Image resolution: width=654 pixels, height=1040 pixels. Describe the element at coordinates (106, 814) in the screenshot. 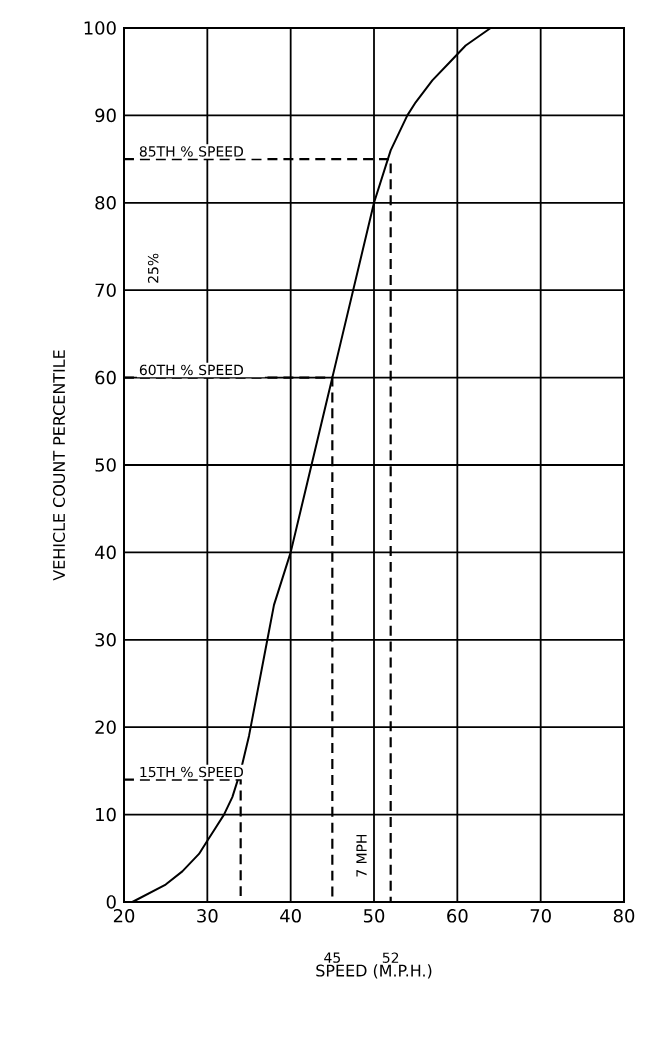

I see `y-tick-label: 10` at that location.